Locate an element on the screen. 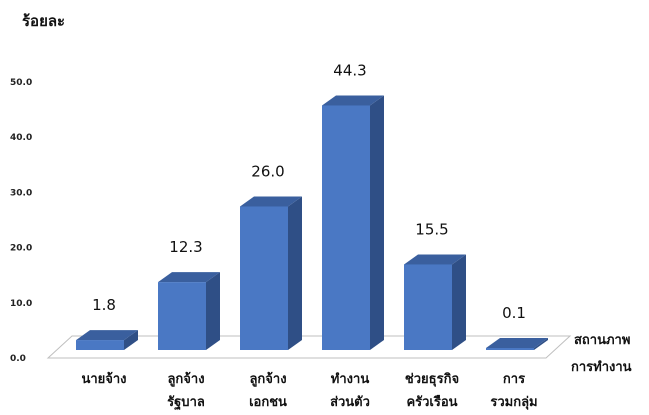 This screenshot has height=415, width=649. data-label: 26.0 is located at coordinates (267, 171).